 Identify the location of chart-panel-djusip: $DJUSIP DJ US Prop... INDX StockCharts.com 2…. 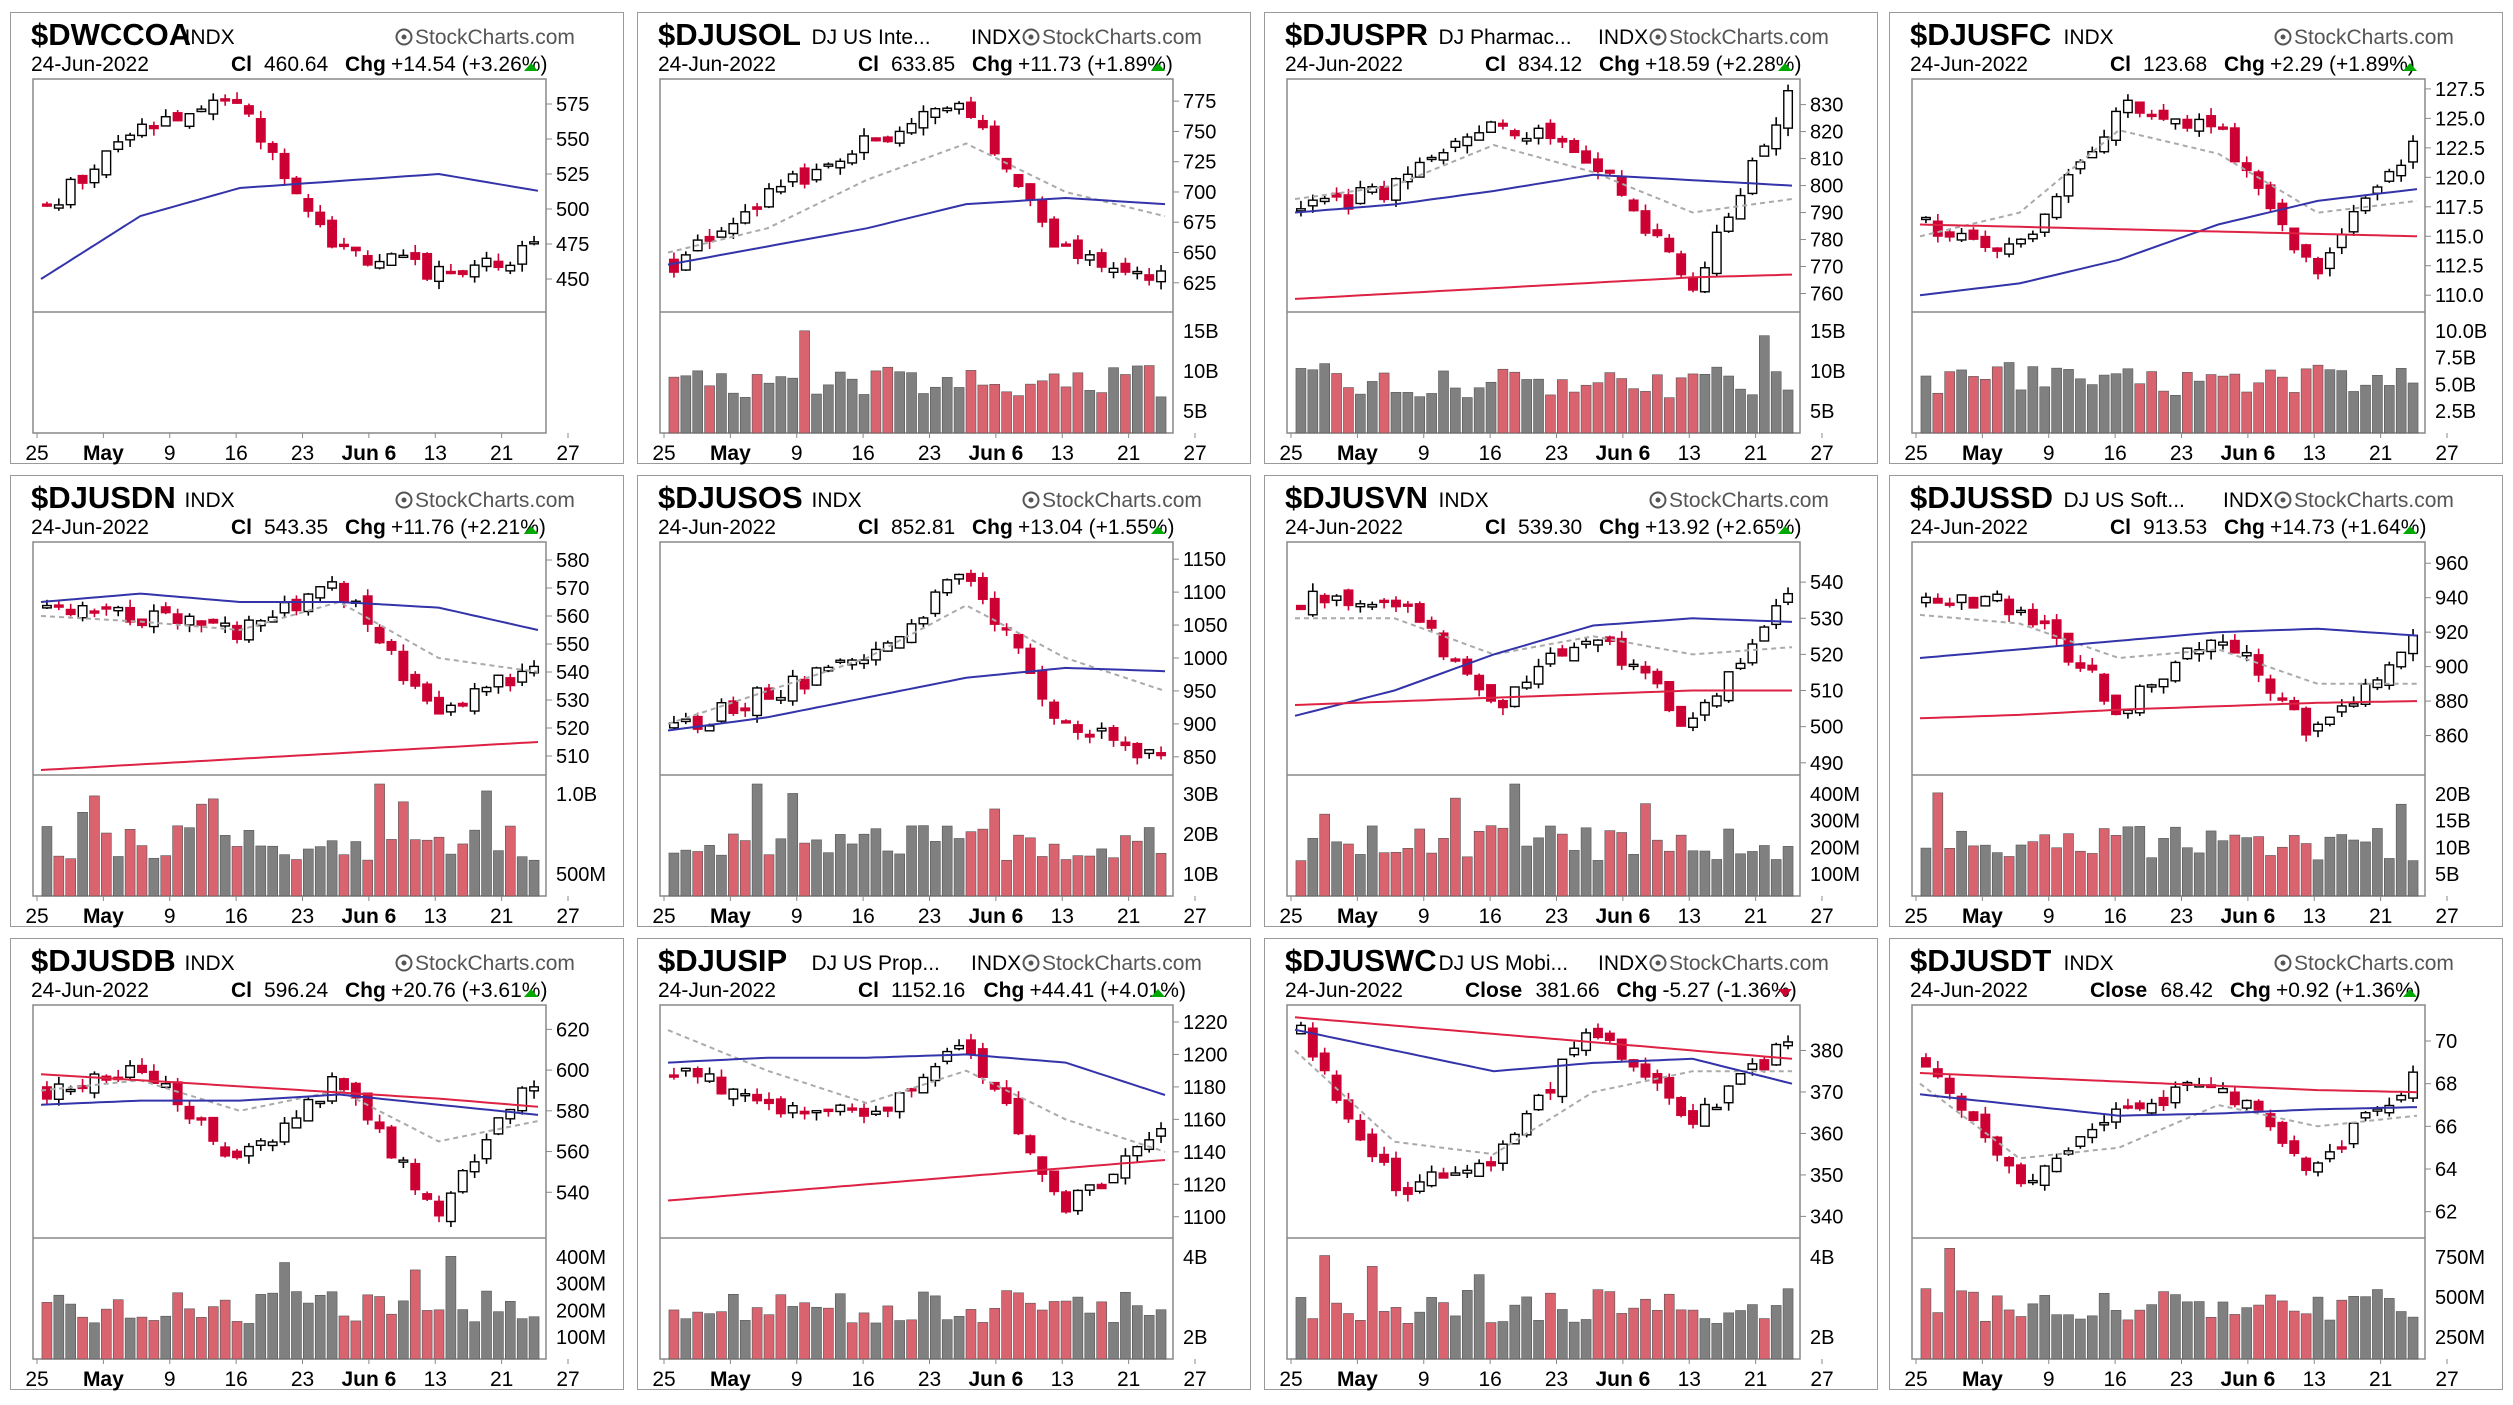
(944, 1164).